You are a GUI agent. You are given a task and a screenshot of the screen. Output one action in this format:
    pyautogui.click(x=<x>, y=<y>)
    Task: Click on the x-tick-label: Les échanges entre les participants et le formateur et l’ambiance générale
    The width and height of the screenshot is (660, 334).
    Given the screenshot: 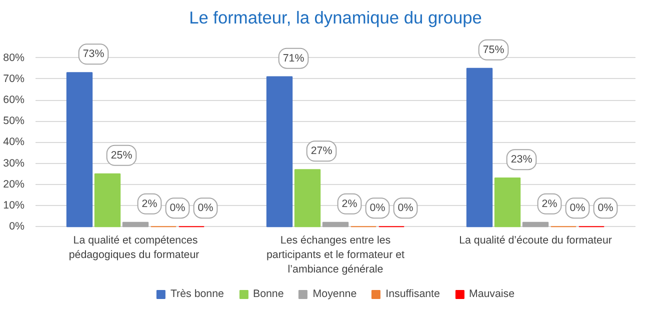 What is the action you would take?
    pyautogui.click(x=335, y=255)
    